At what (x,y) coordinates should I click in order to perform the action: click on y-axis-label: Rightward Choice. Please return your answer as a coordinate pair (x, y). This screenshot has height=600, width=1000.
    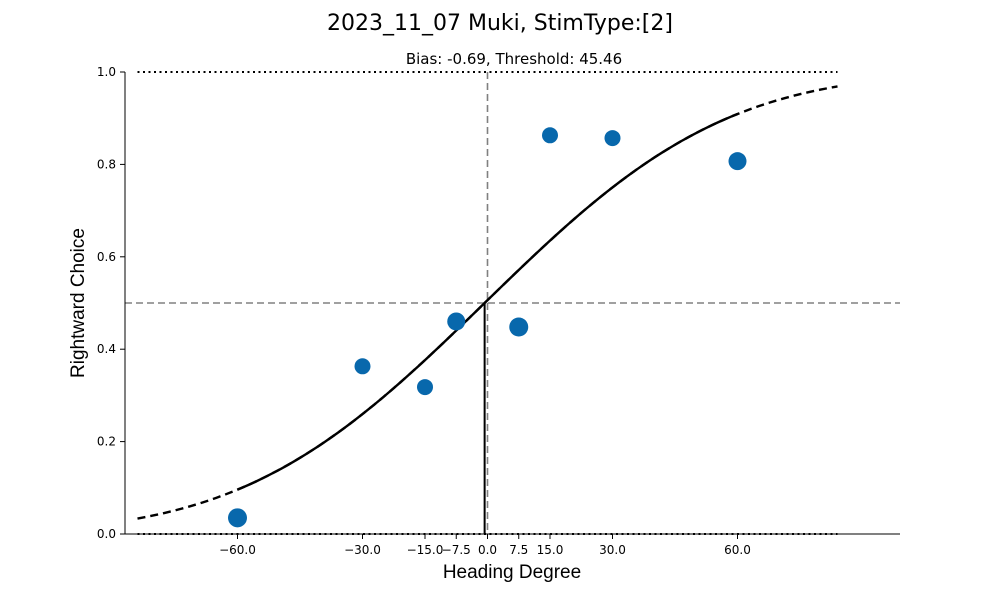
    Looking at the image, I should click on (78, 303).